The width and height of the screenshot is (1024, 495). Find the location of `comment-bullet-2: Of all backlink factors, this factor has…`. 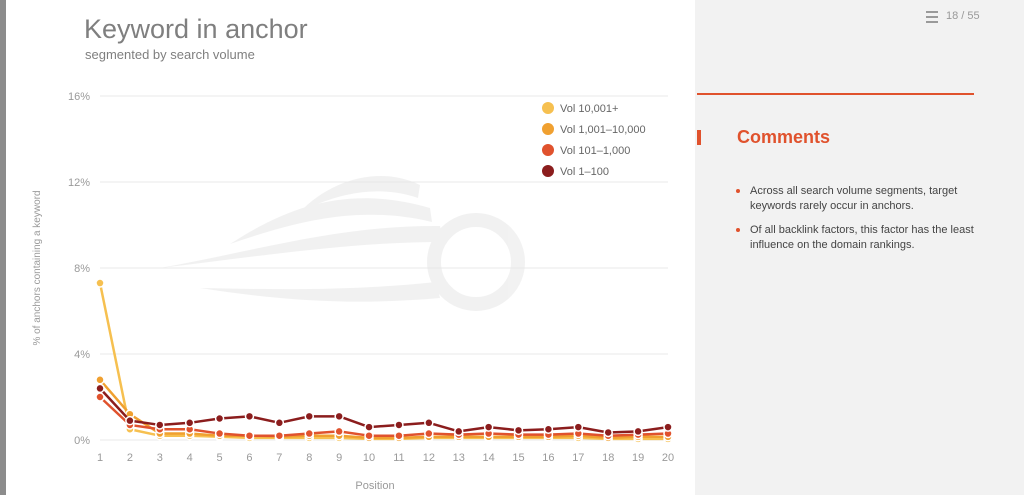

comment-bullet-2: Of all backlink factors, this factor has… is located at coordinates (861, 238).